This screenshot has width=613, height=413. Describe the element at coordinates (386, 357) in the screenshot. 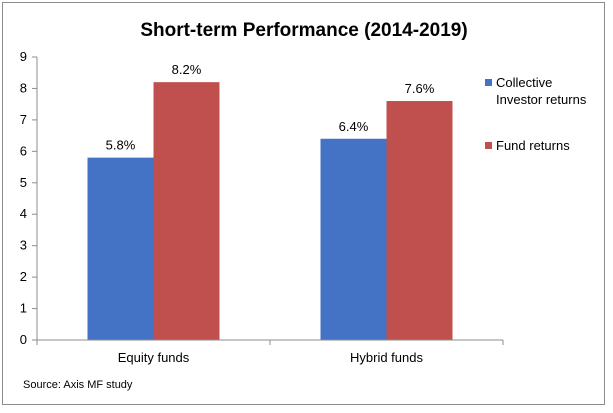

I see `category-label: Hybrid funds` at that location.